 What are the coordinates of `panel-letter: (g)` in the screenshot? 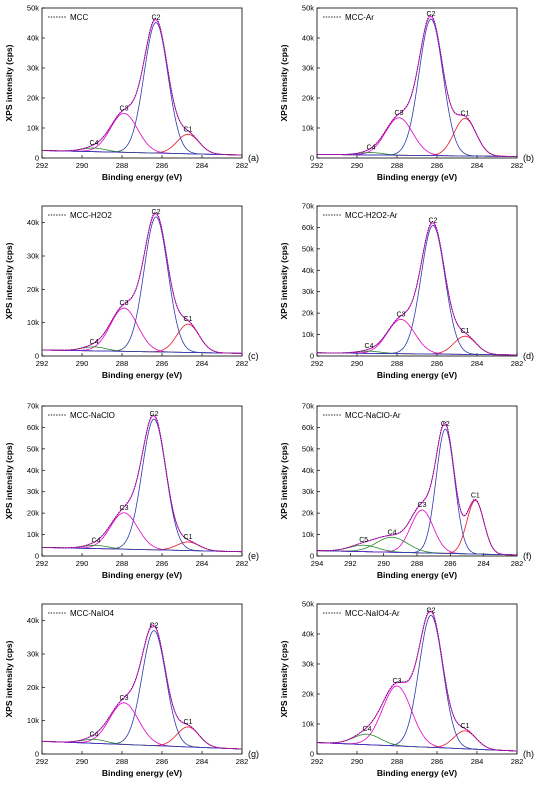 It's located at (253, 754).